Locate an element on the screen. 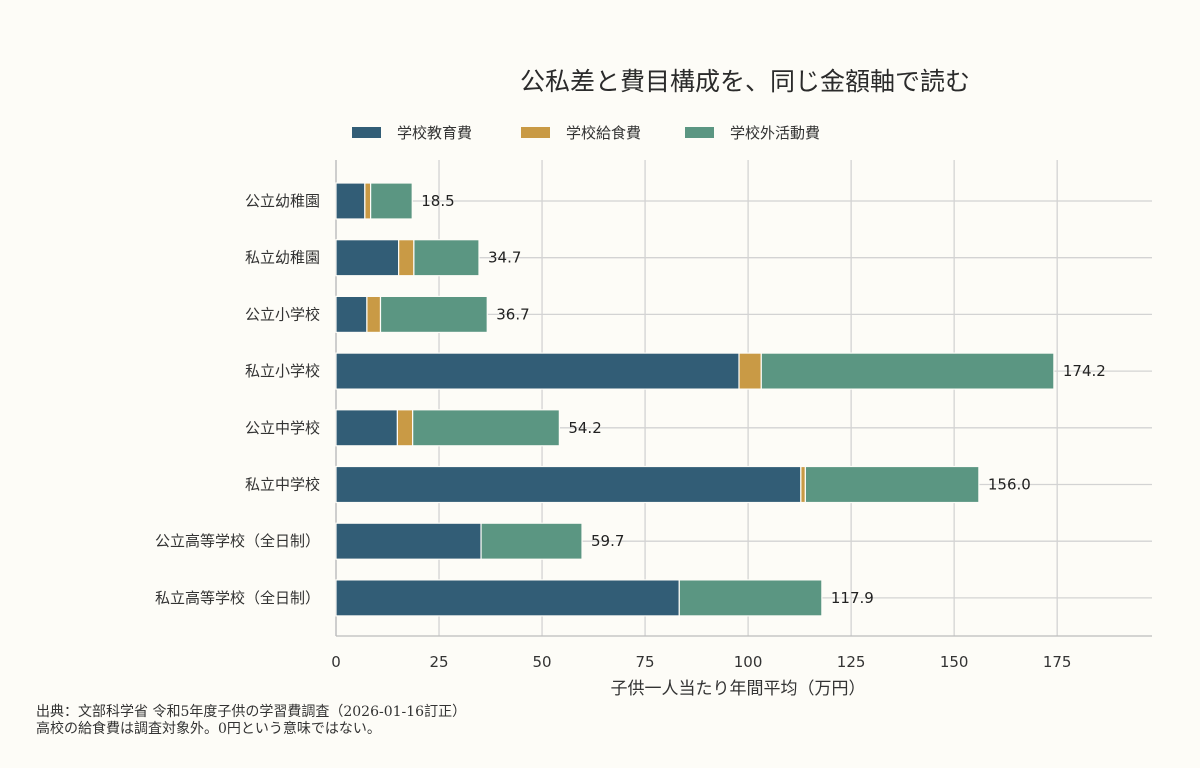 Image resolution: width=1200 pixels, height=768 pixels. x-tick-label-5: 125 is located at coordinates (851, 662).